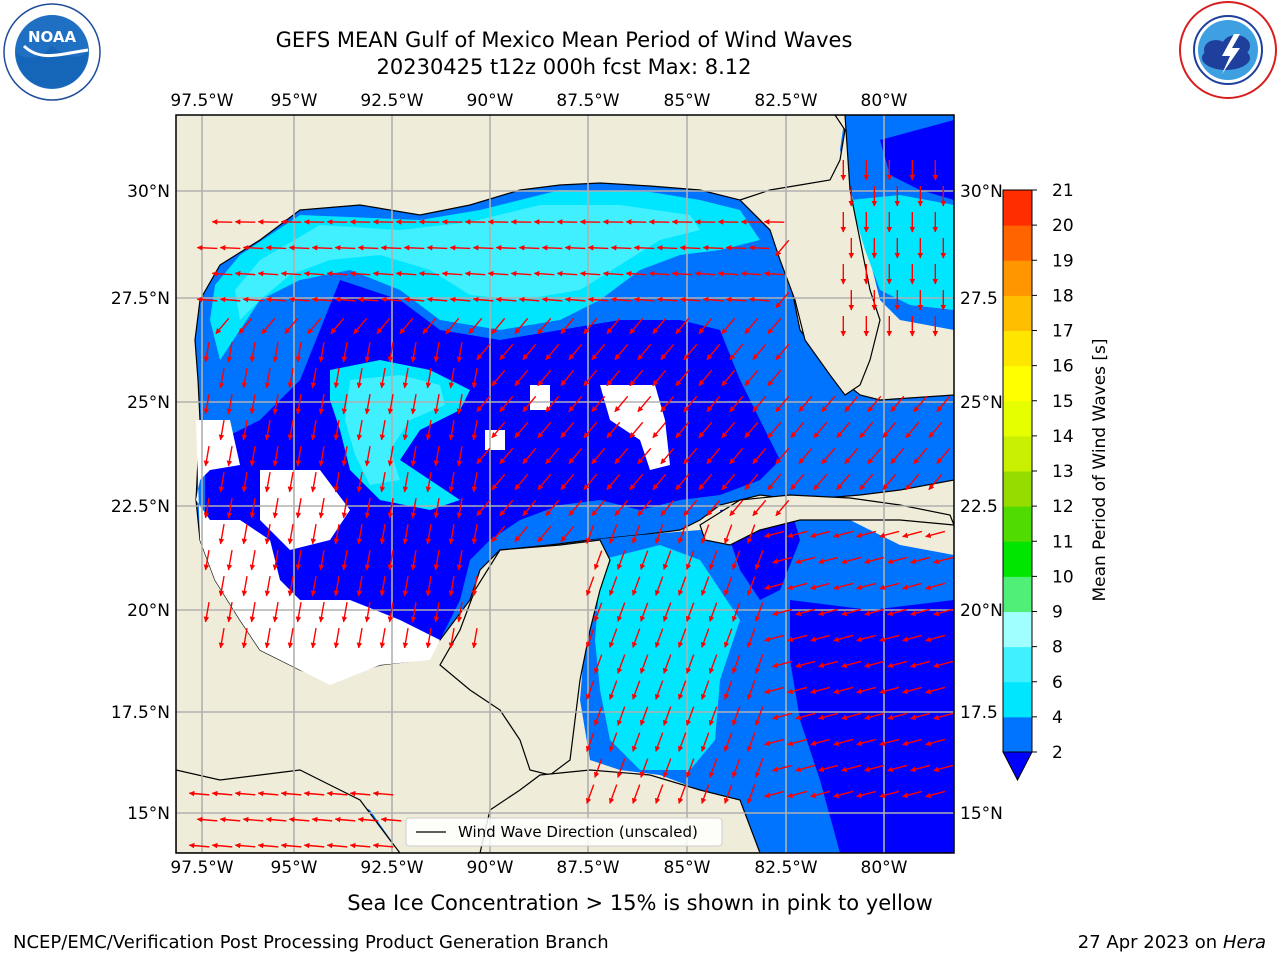 This screenshot has width=1280, height=960. Describe the element at coordinates (490, 101) in the screenshot. I see `lon-label-top: 90°W` at that location.